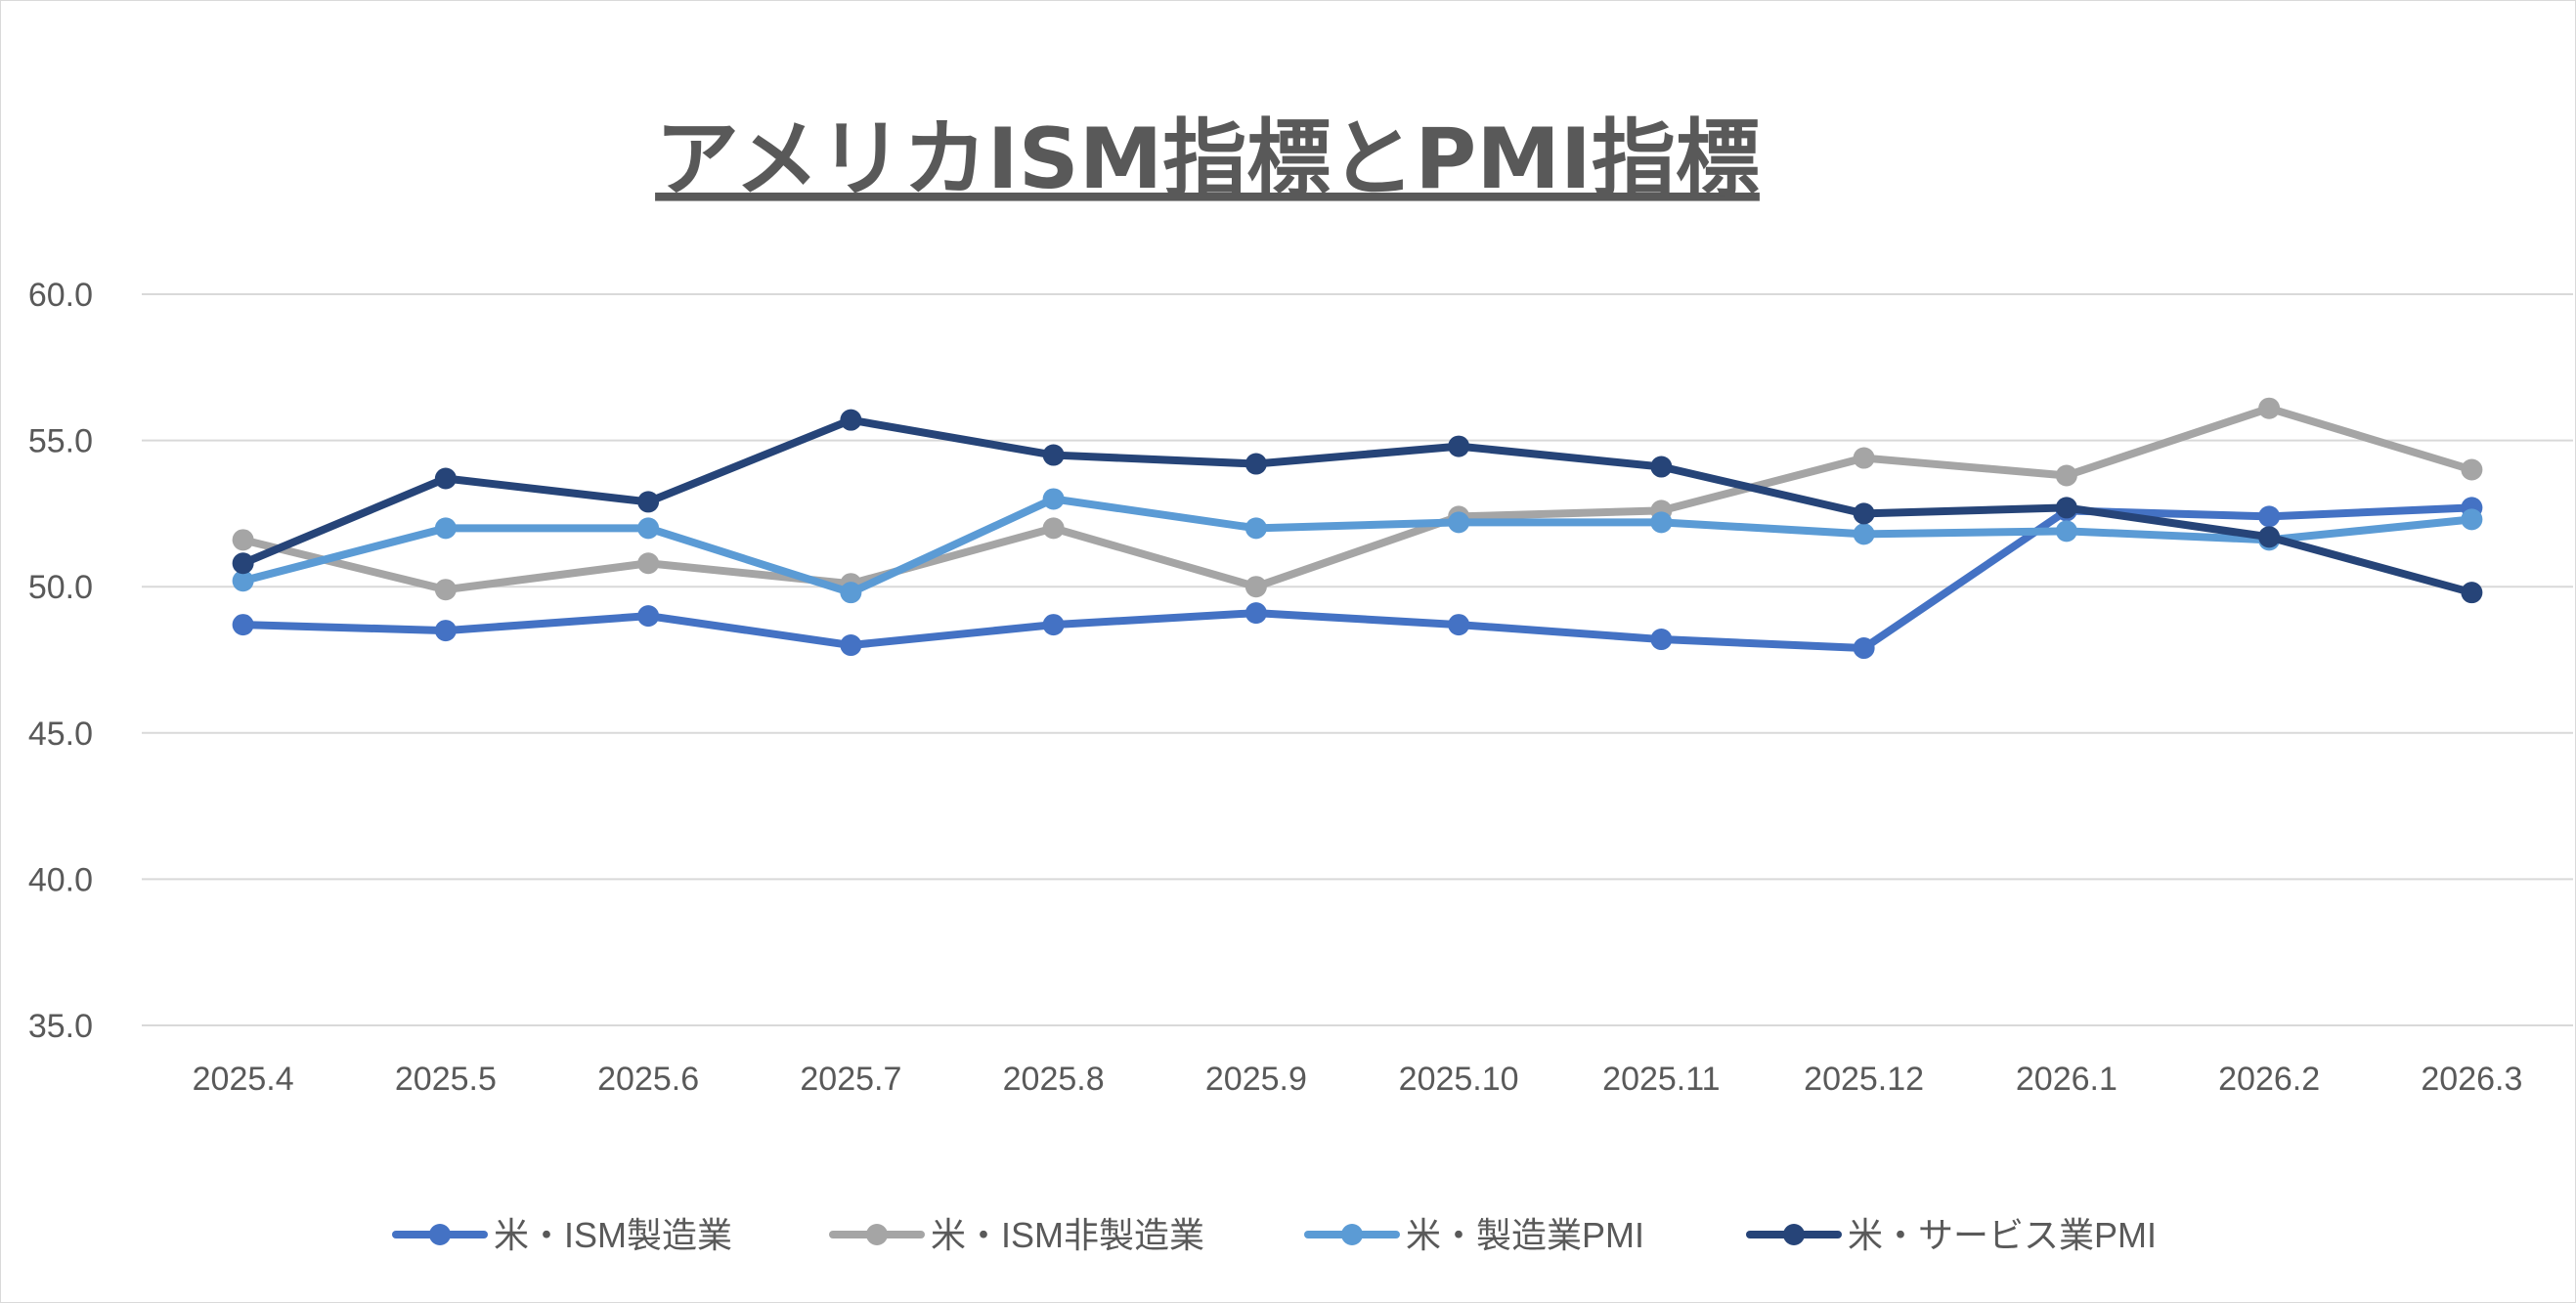  Describe the element at coordinates (1525, 1235) in the screenshot. I see `legend-label: 米・製造業PMI` at that location.